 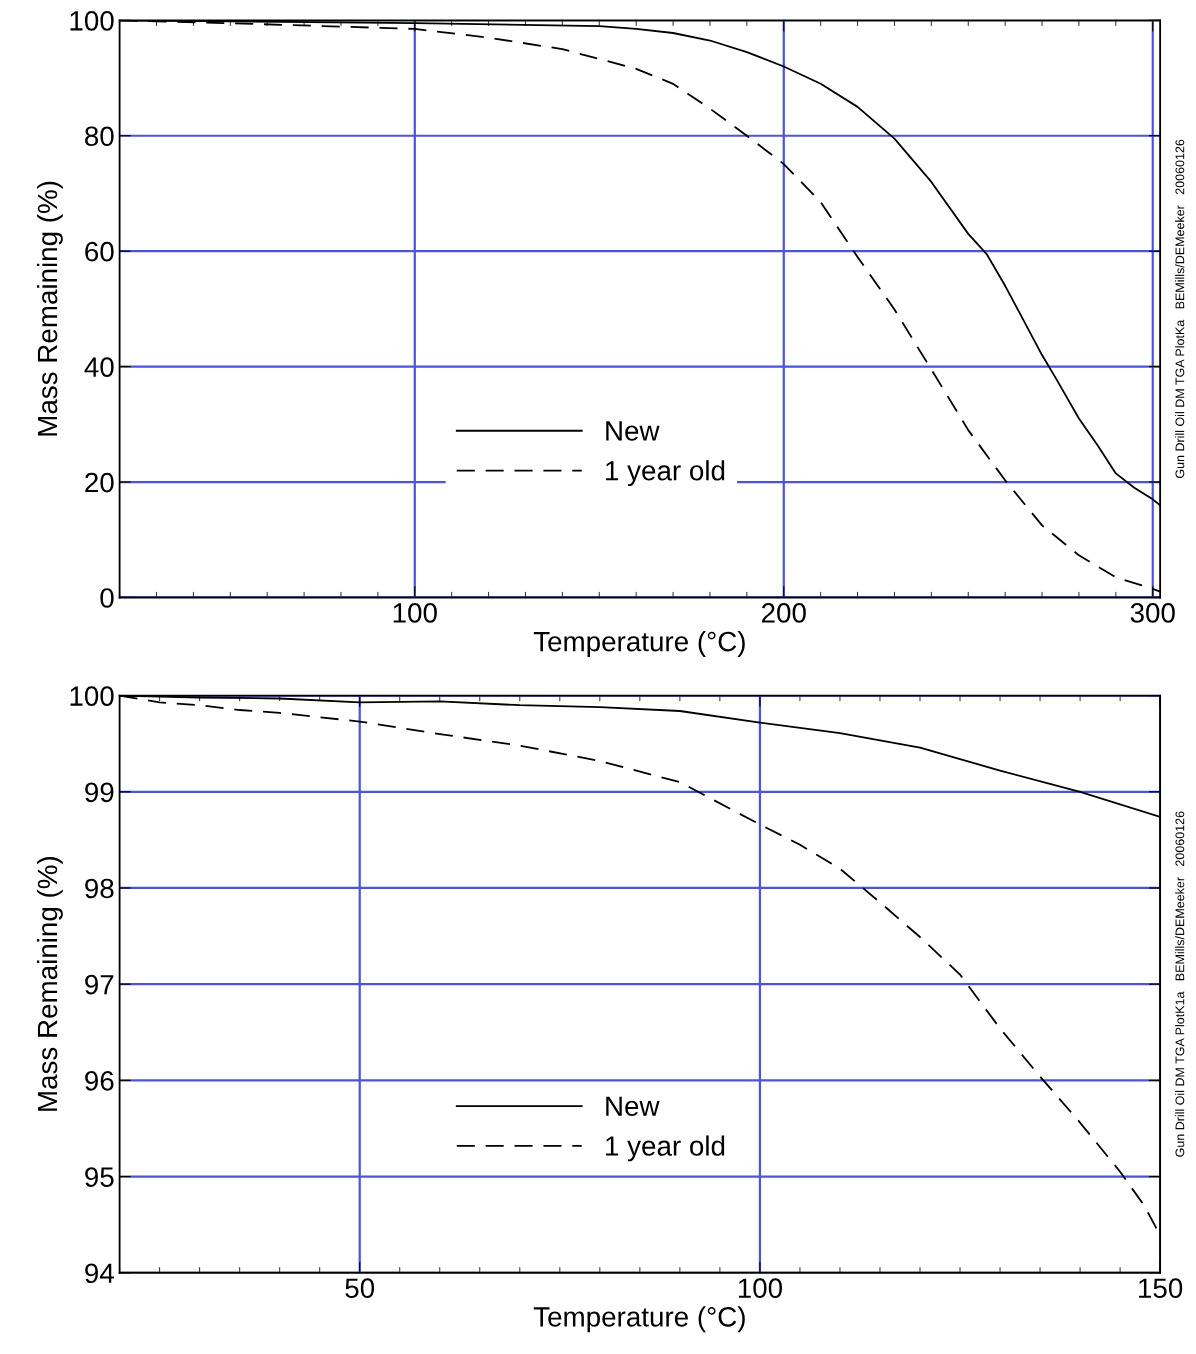 What do you see at coordinates (99, 482) in the screenshot?
I see `y-tick-label: 20` at bounding box center [99, 482].